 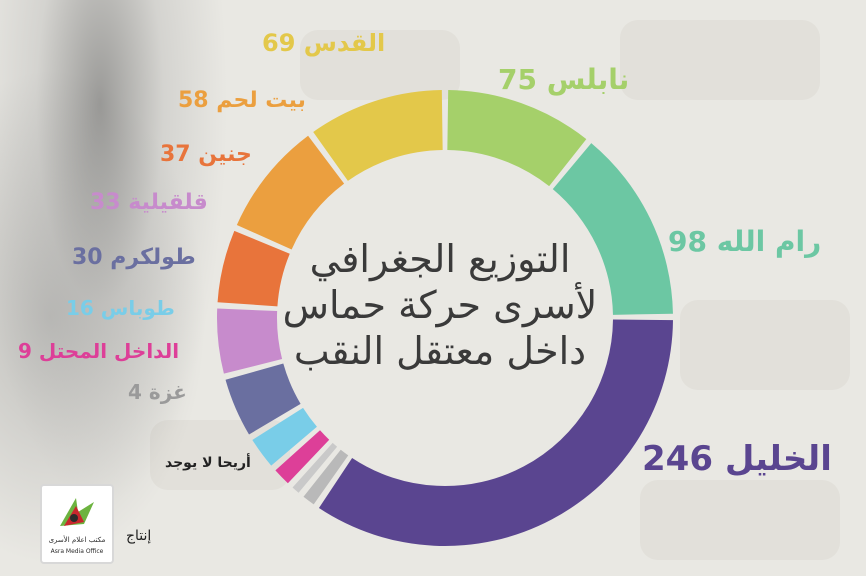 I want to click on title-line-1: التوزيع الجغرافي, so click(x=440, y=259).